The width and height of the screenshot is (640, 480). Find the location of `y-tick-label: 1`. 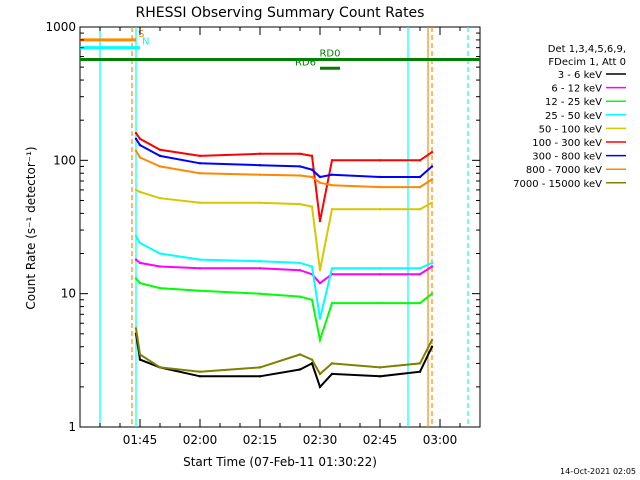

y-tick-label: 1 is located at coordinates (72, 427).